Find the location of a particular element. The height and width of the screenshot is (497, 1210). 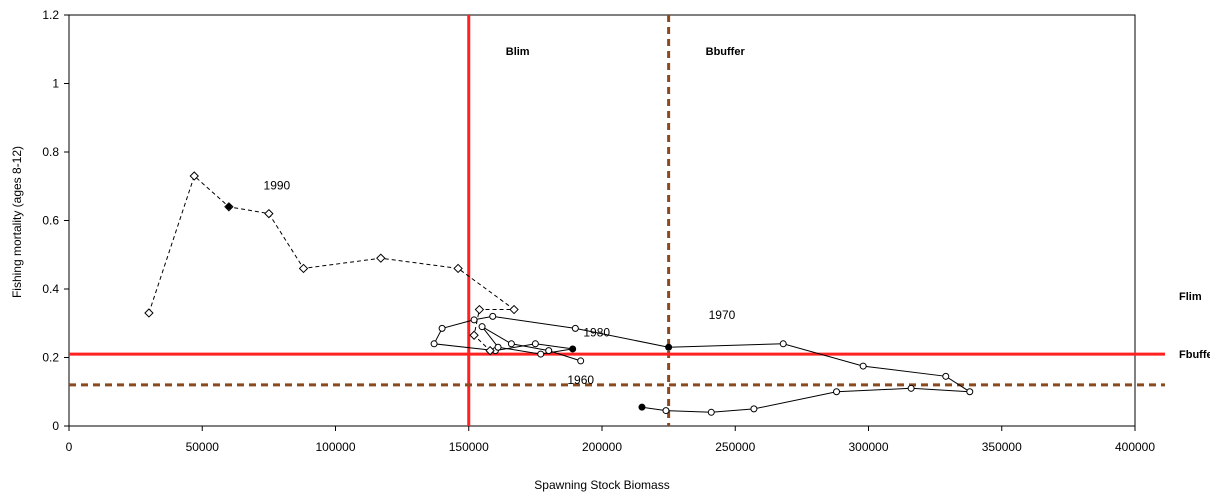

x-tick-label: 0 is located at coordinates (69, 447).